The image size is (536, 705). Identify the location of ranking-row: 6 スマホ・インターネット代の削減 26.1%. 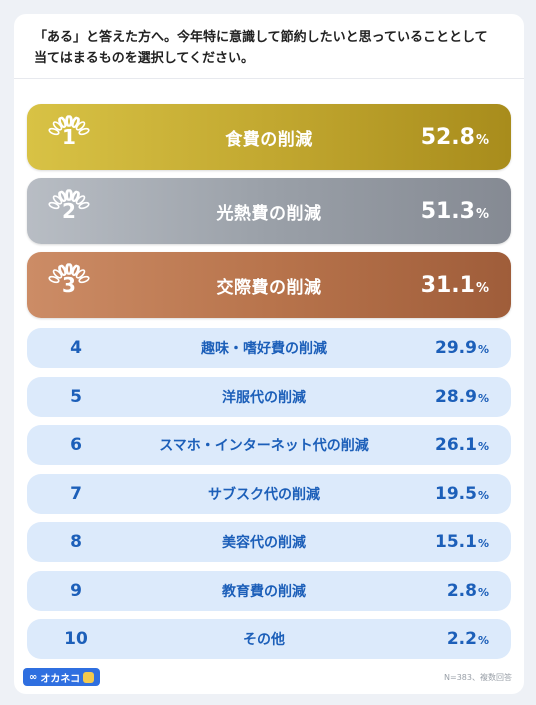
(269, 445).